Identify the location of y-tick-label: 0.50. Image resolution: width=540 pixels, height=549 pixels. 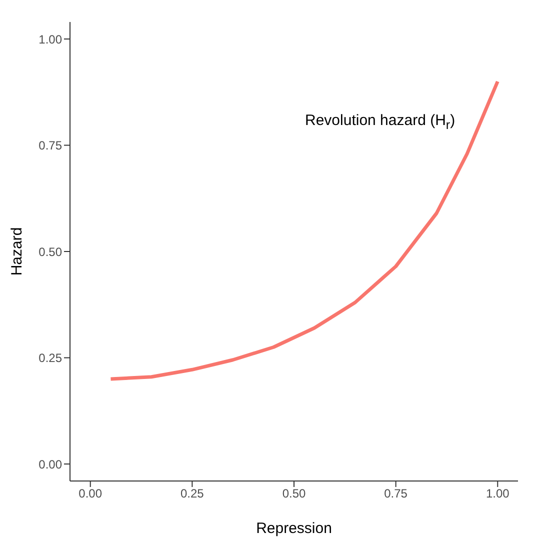
(50, 251).